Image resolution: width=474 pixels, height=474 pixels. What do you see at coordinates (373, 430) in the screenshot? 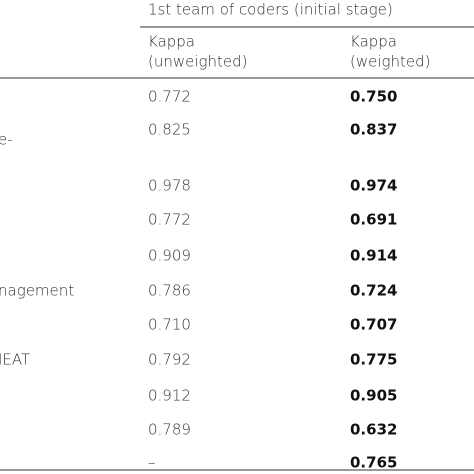
I see `weighted-kappa: 0.632` at bounding box center [373, 430].